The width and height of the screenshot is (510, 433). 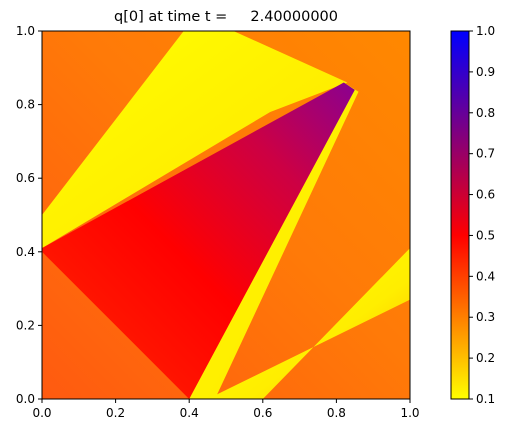 I want to click on y-tick-label: 0.2, so click(x=25, y=325).